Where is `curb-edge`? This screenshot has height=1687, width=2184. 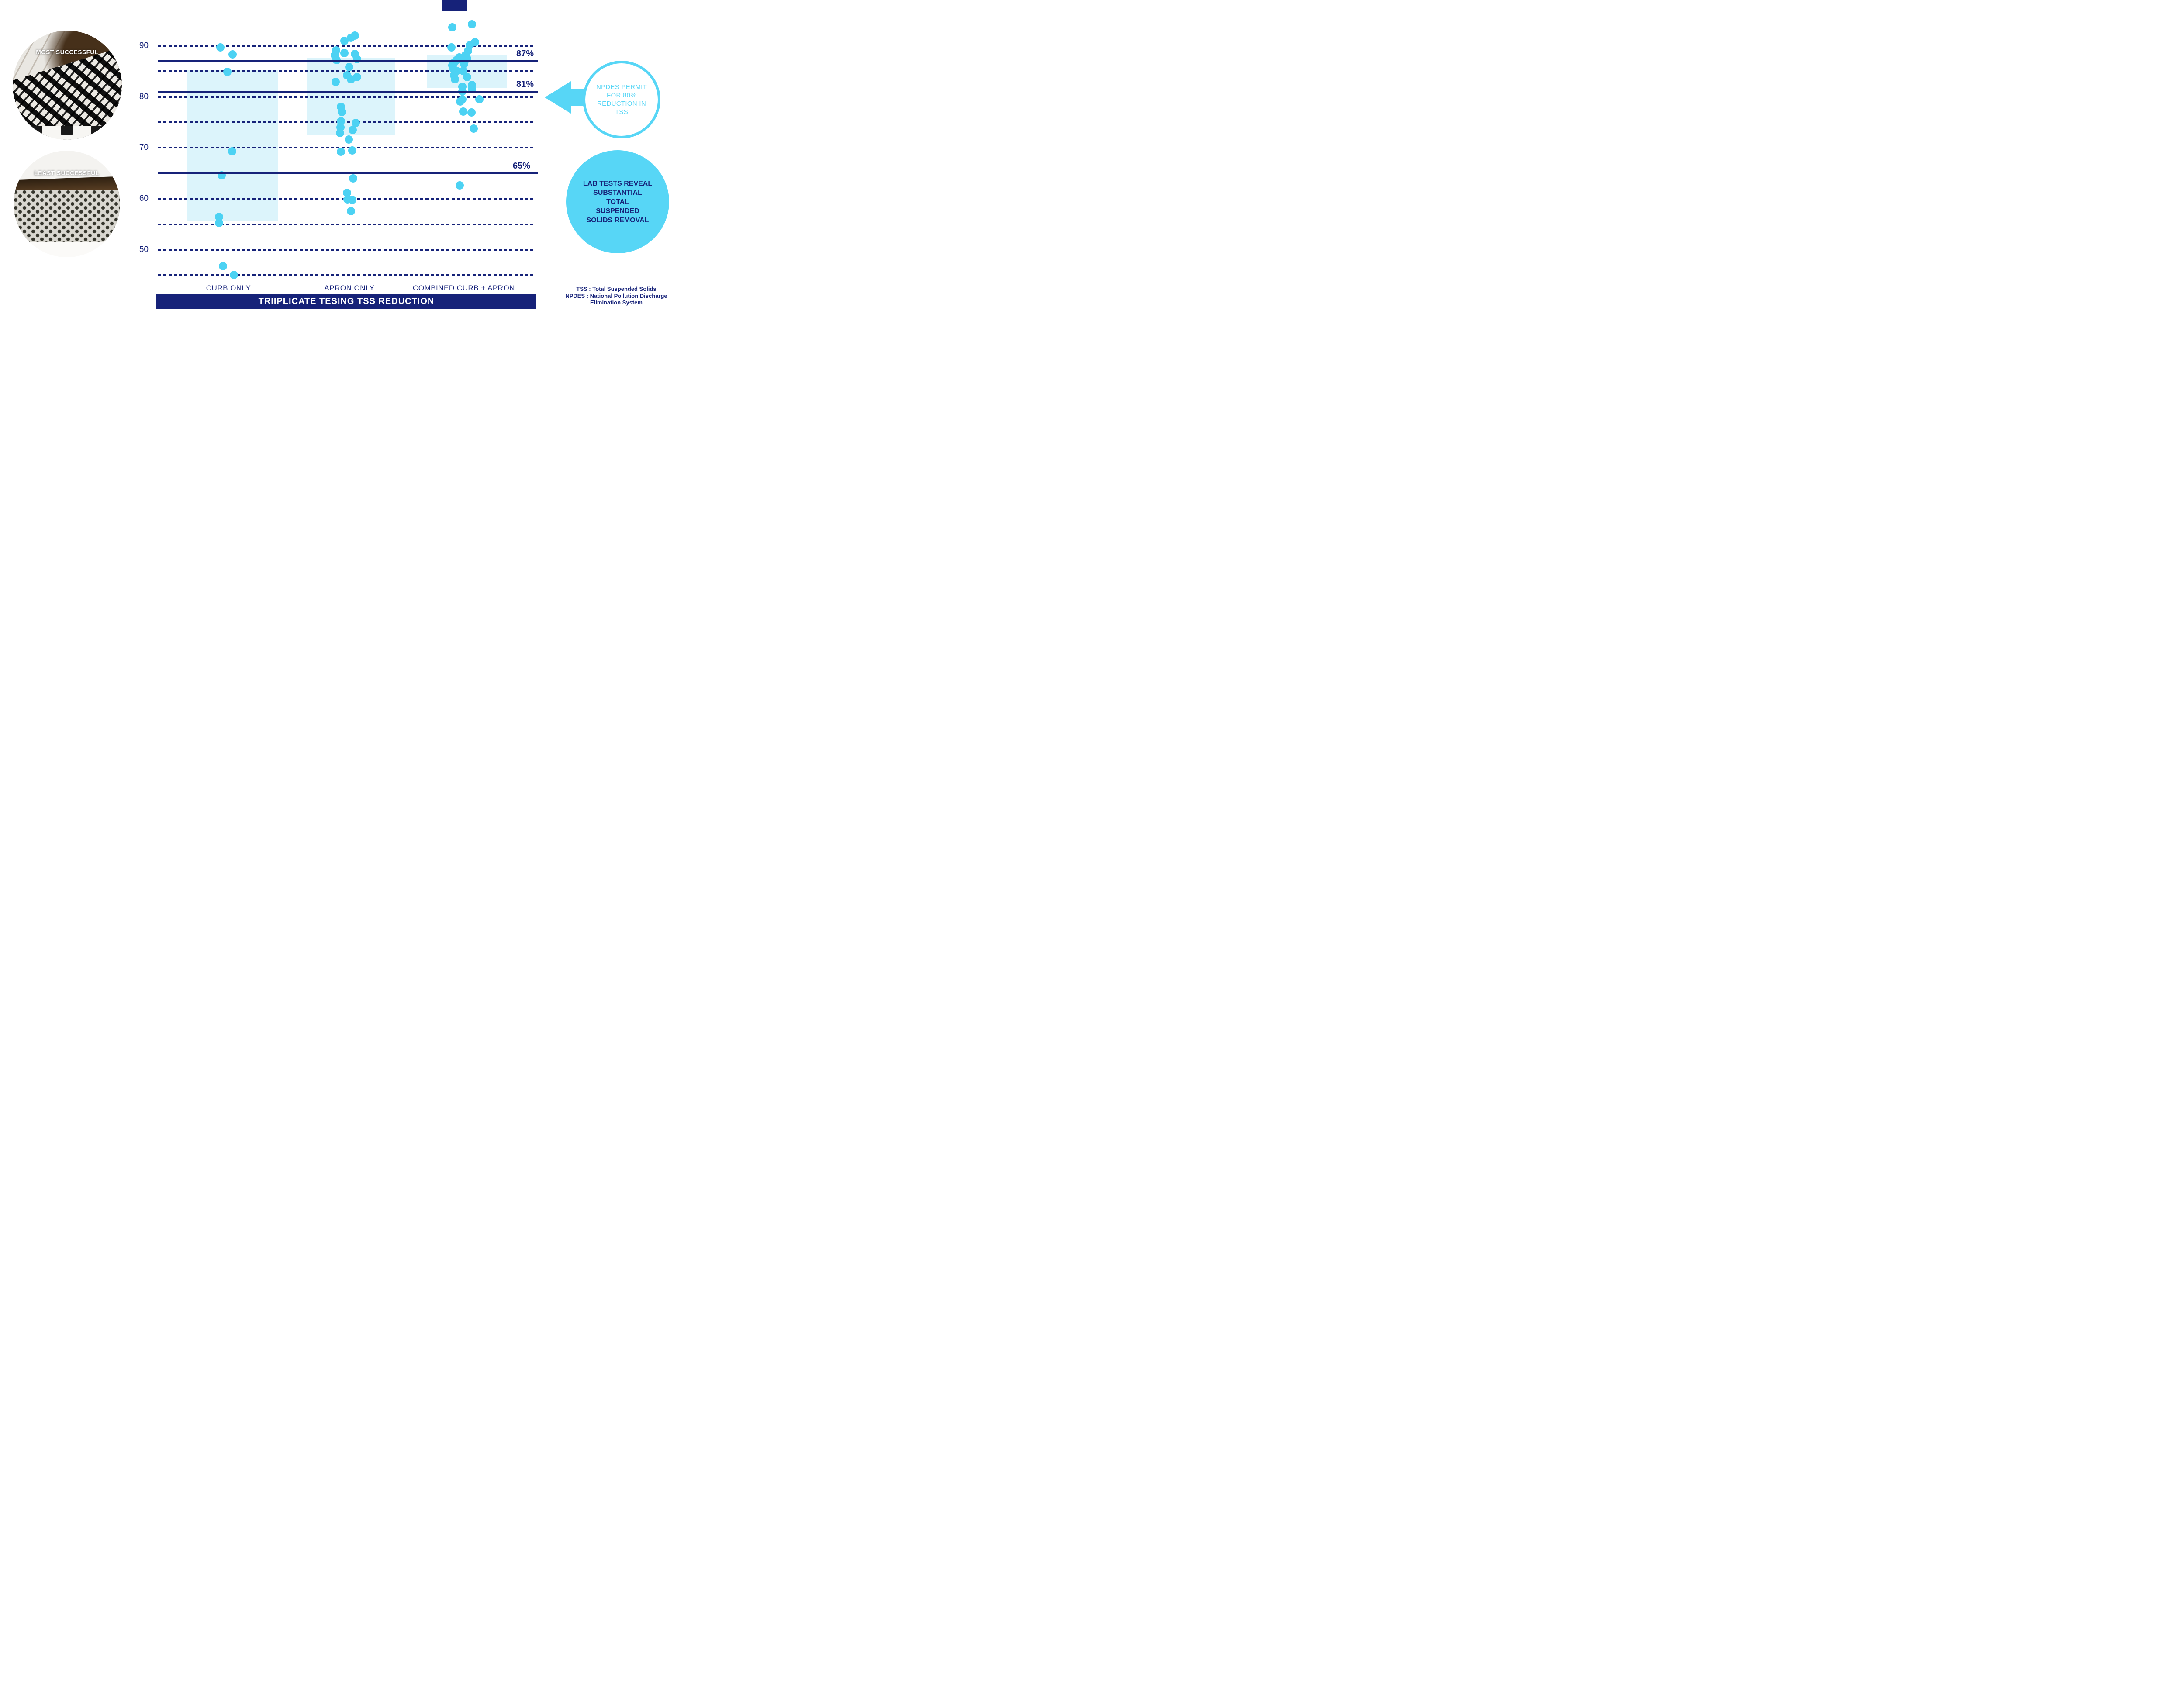
curb-edge is located at coordinates (67, 249).